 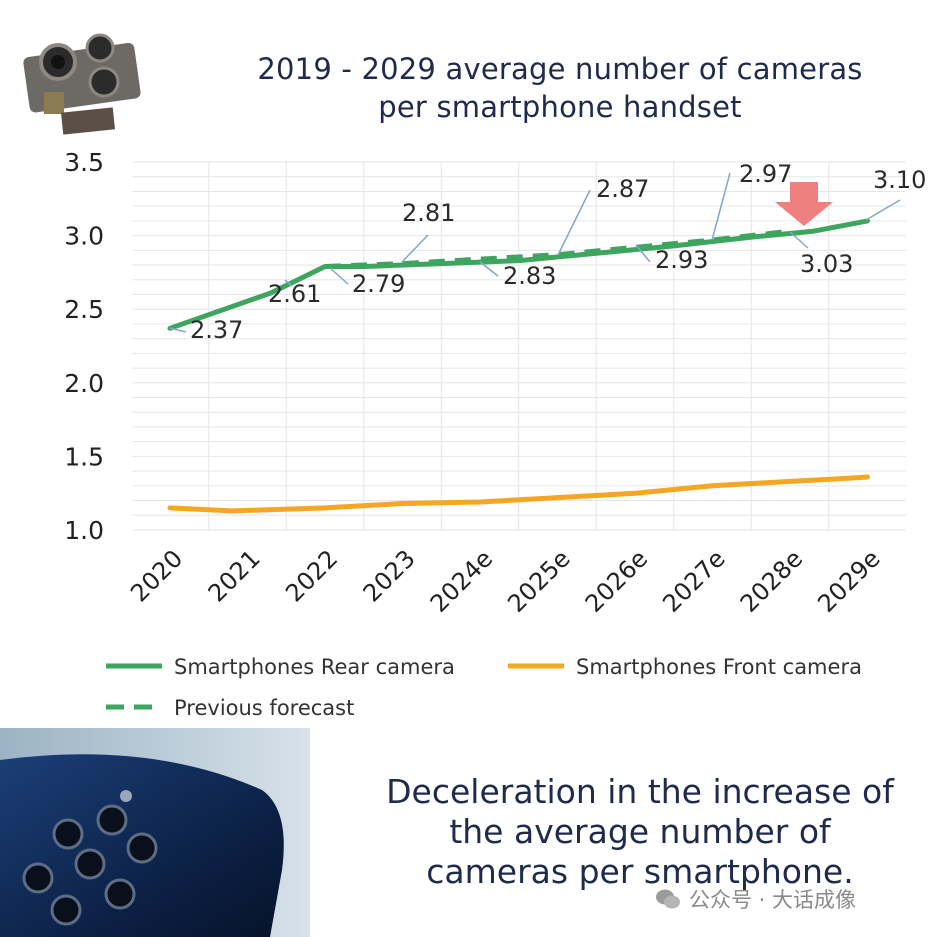 I want to click on data-label: 2.79, so click(x=378, y=284).